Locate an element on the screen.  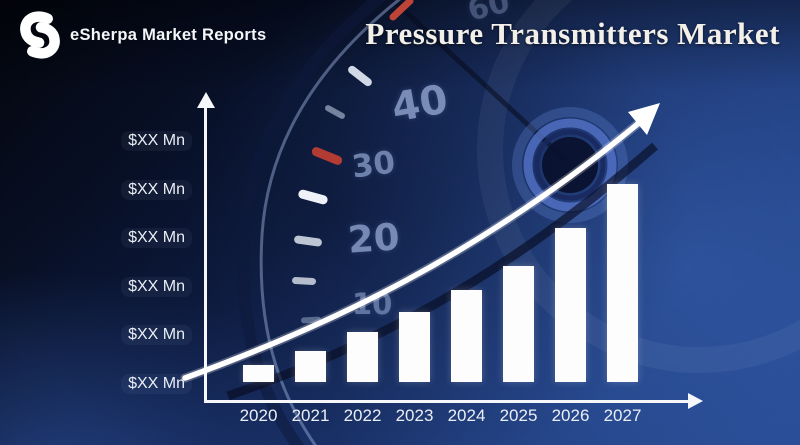
gauge-tick-marks is located at coordinates (332, 194).